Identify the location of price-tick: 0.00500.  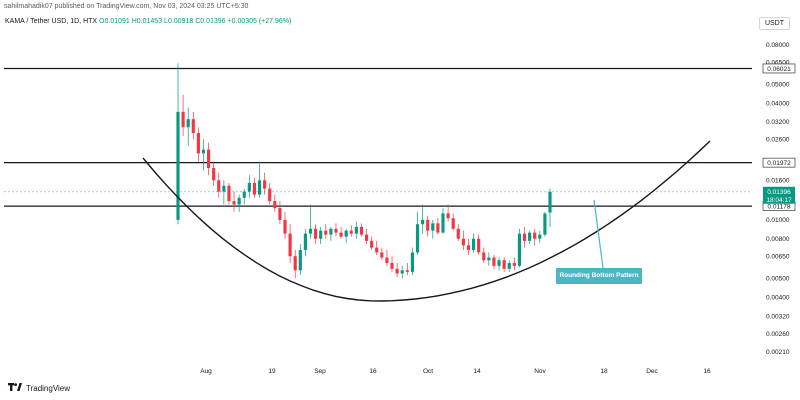
(778, 279).